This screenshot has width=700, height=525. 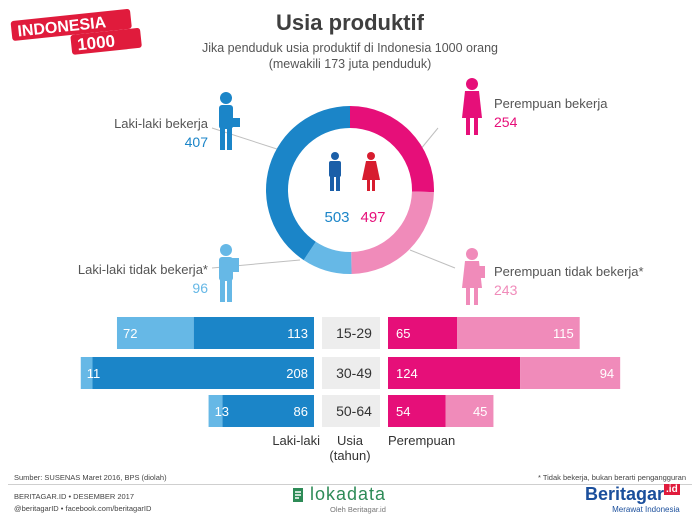 What do you see at coordinates (354, 373) in the screenshot?
I see `age-label: 30-49` at bounding box center [354, 373].